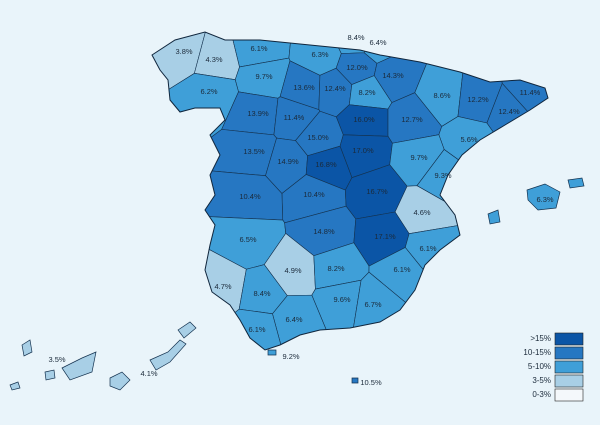 The width and height of the screenshot is (600, 425). I want to click on region-label: 6.7%, so click(372, 304).